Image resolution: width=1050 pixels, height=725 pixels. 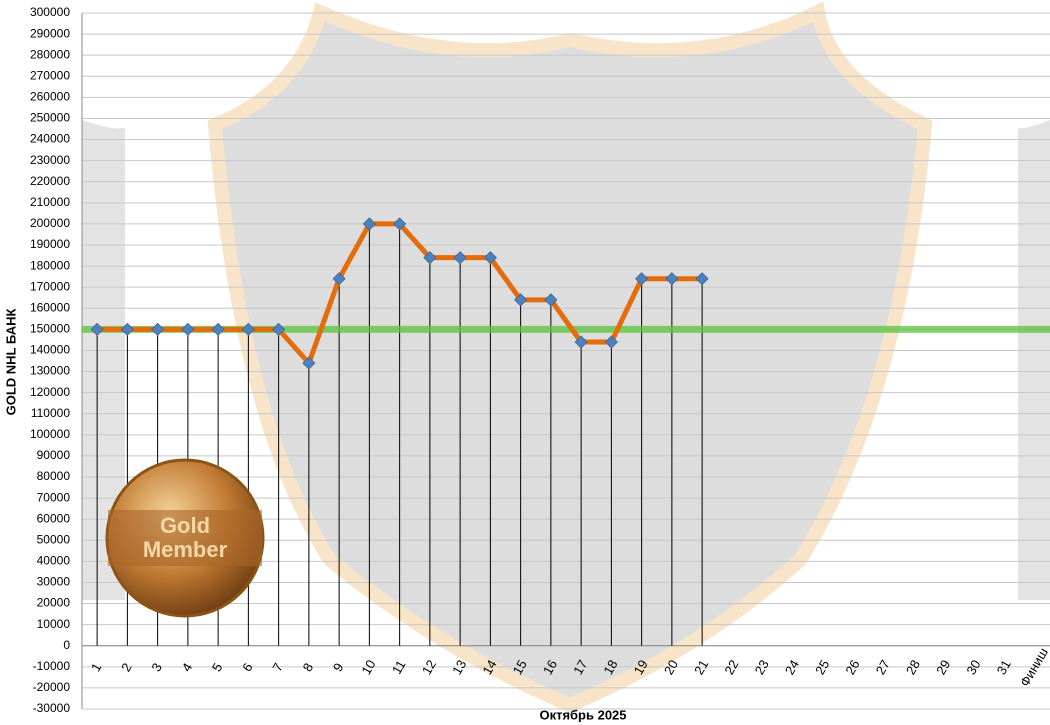 I want to click on y-tick-label: 40000, so click(x=54, y=561).